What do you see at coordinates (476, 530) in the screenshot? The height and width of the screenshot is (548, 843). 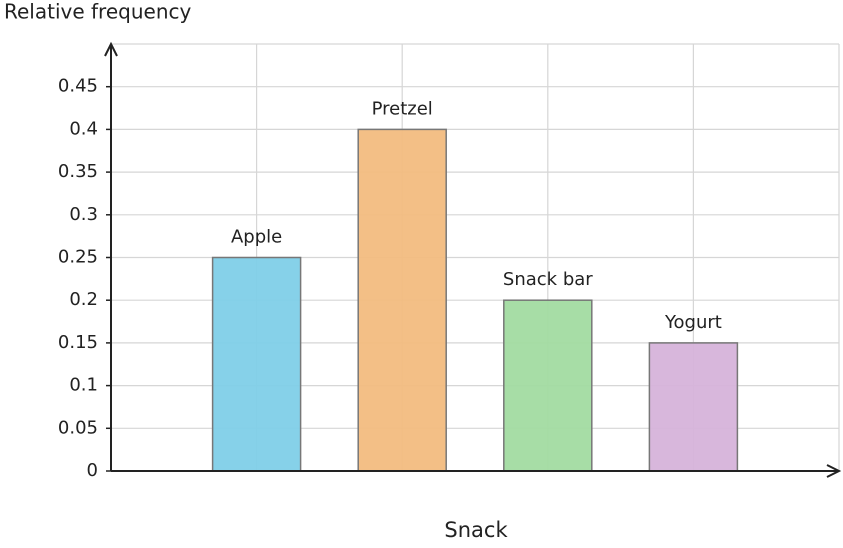 I see `x-axis-title: Snack` at bounding box center [476, 530].